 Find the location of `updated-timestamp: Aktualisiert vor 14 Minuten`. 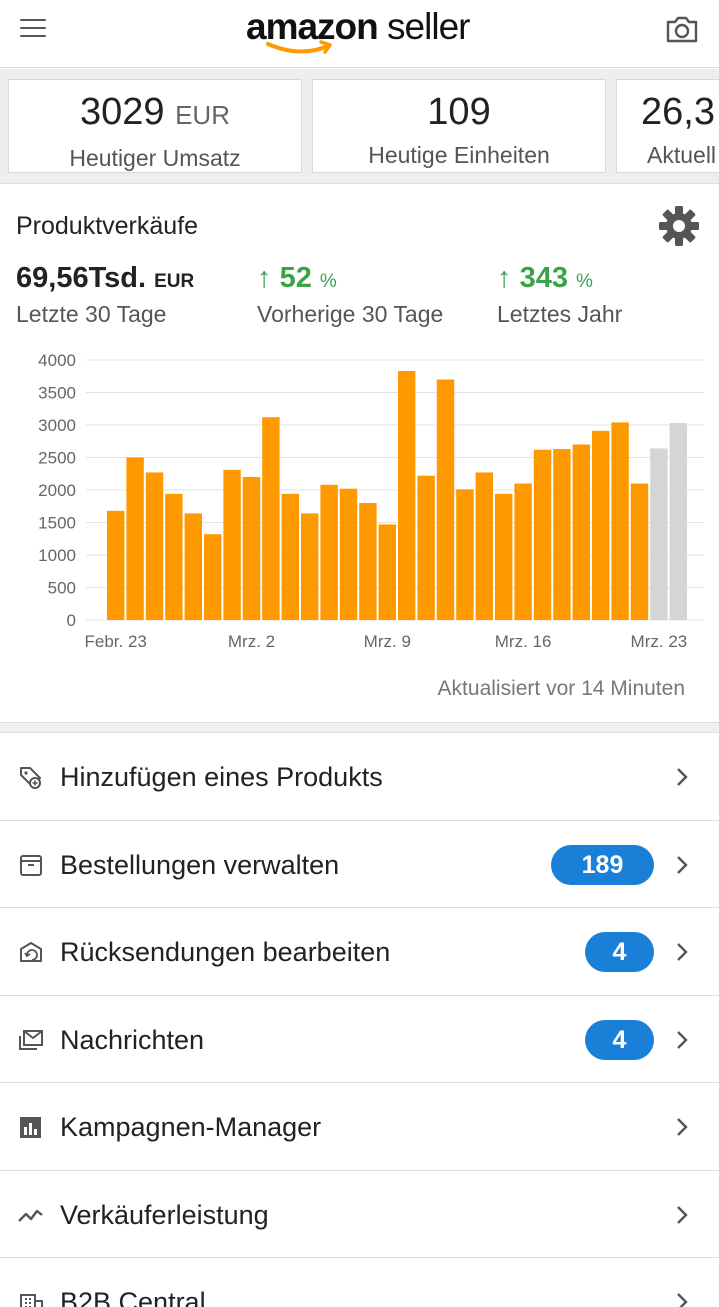

updated-timestamp: Aktualisiert vor 14 Minuten is located at coordinates (561, 688).